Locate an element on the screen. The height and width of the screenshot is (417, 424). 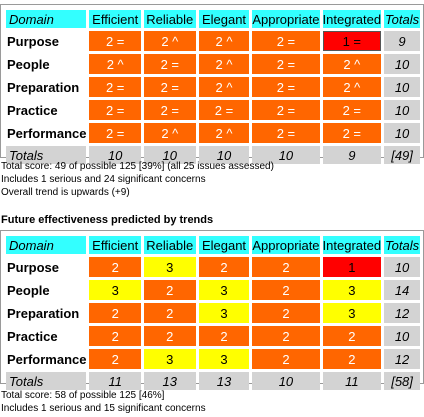
table-row: Practice 2 2 2 2 2 10 is located at coordinates (213, 336).